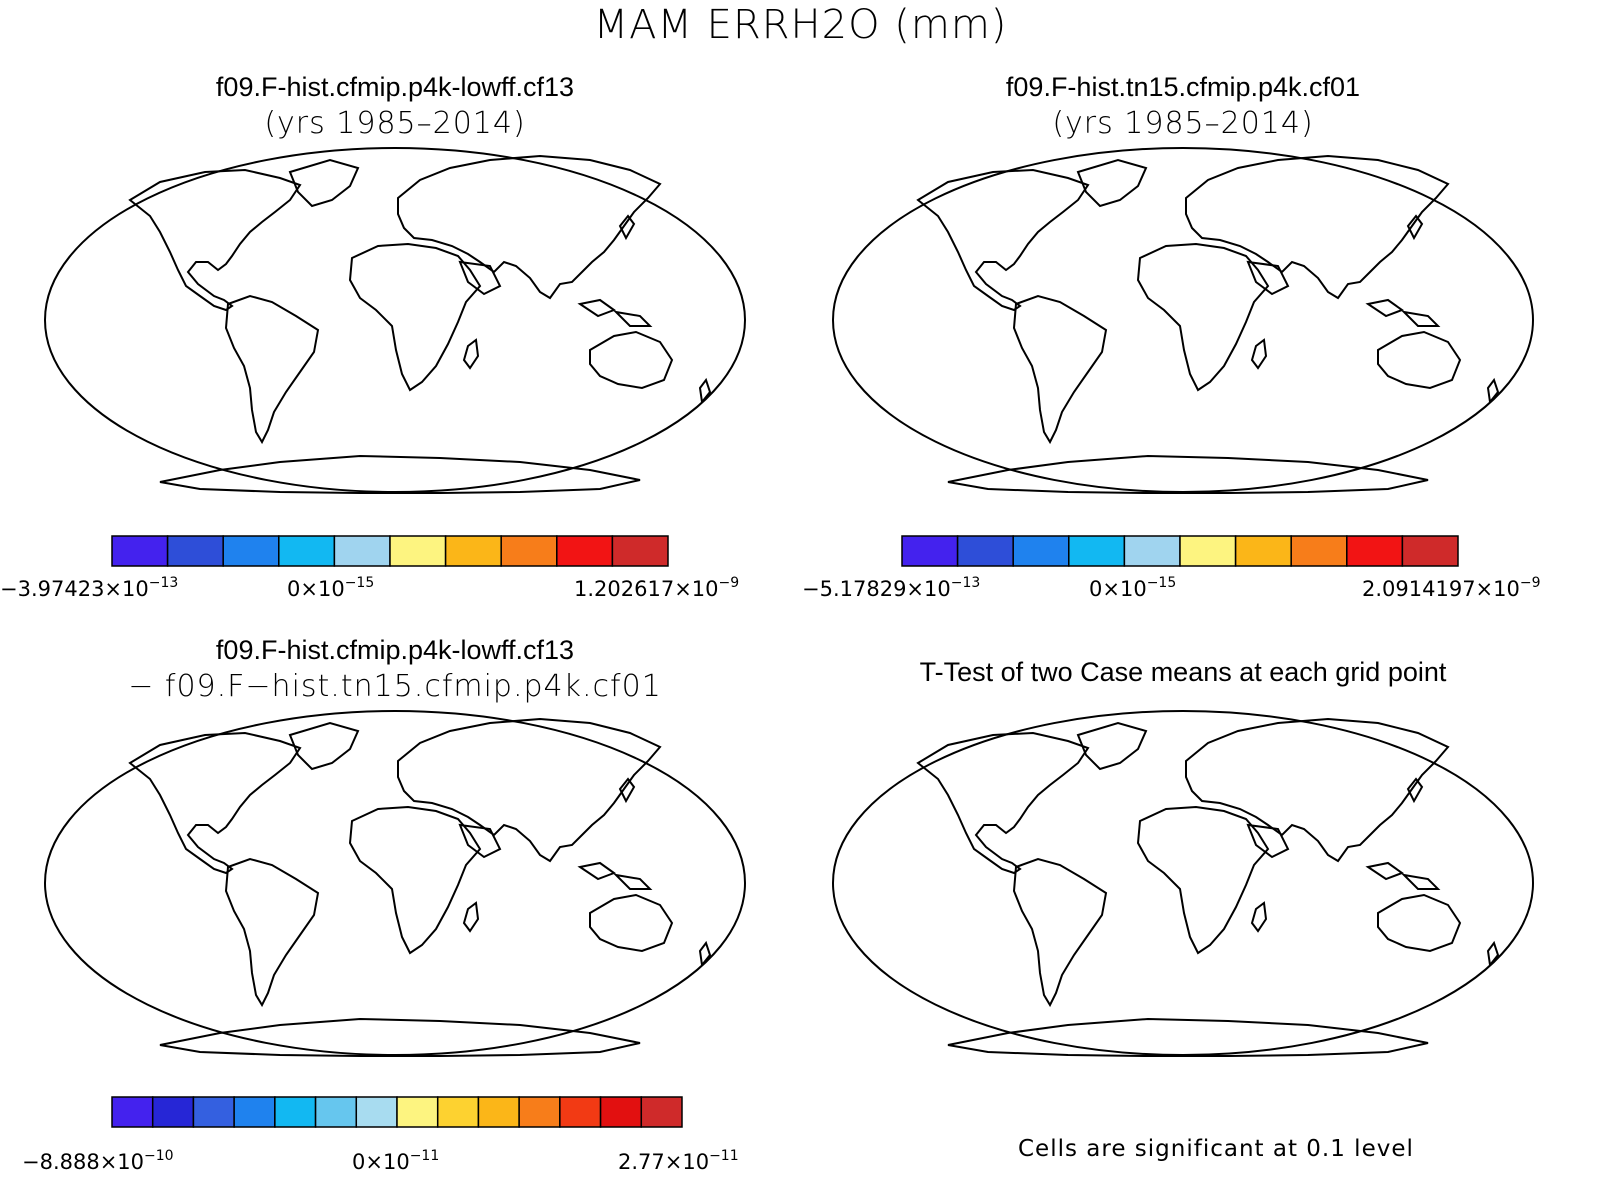  I want to click on panel3-cbar-max-label: 2.77×10⁻¹¹, so click(678, 1161).